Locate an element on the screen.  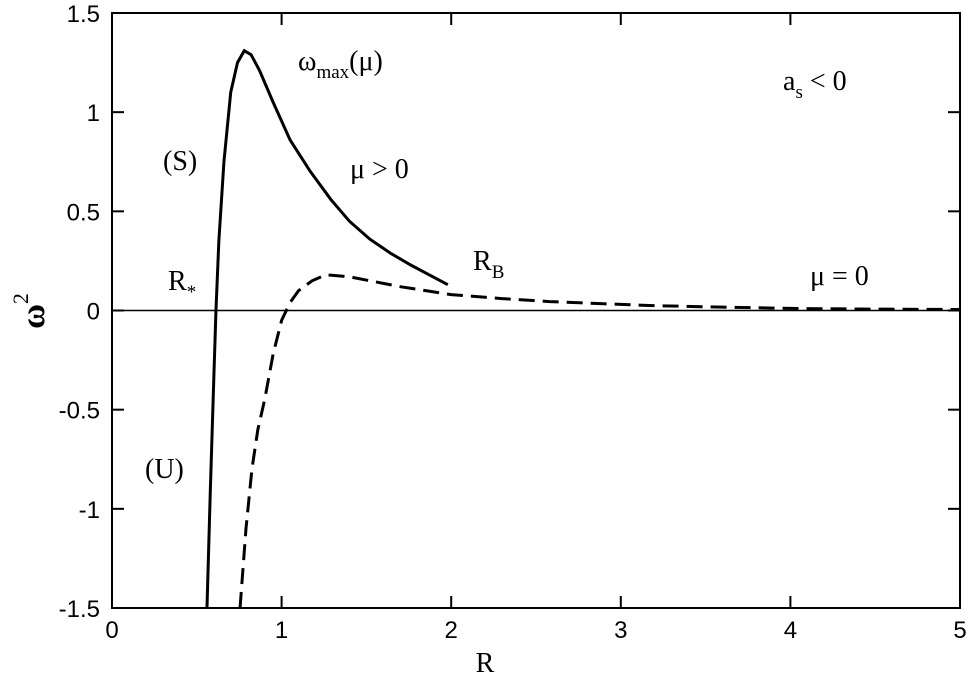
y-axis-label: ω2 is located at coordinates (30, 311).